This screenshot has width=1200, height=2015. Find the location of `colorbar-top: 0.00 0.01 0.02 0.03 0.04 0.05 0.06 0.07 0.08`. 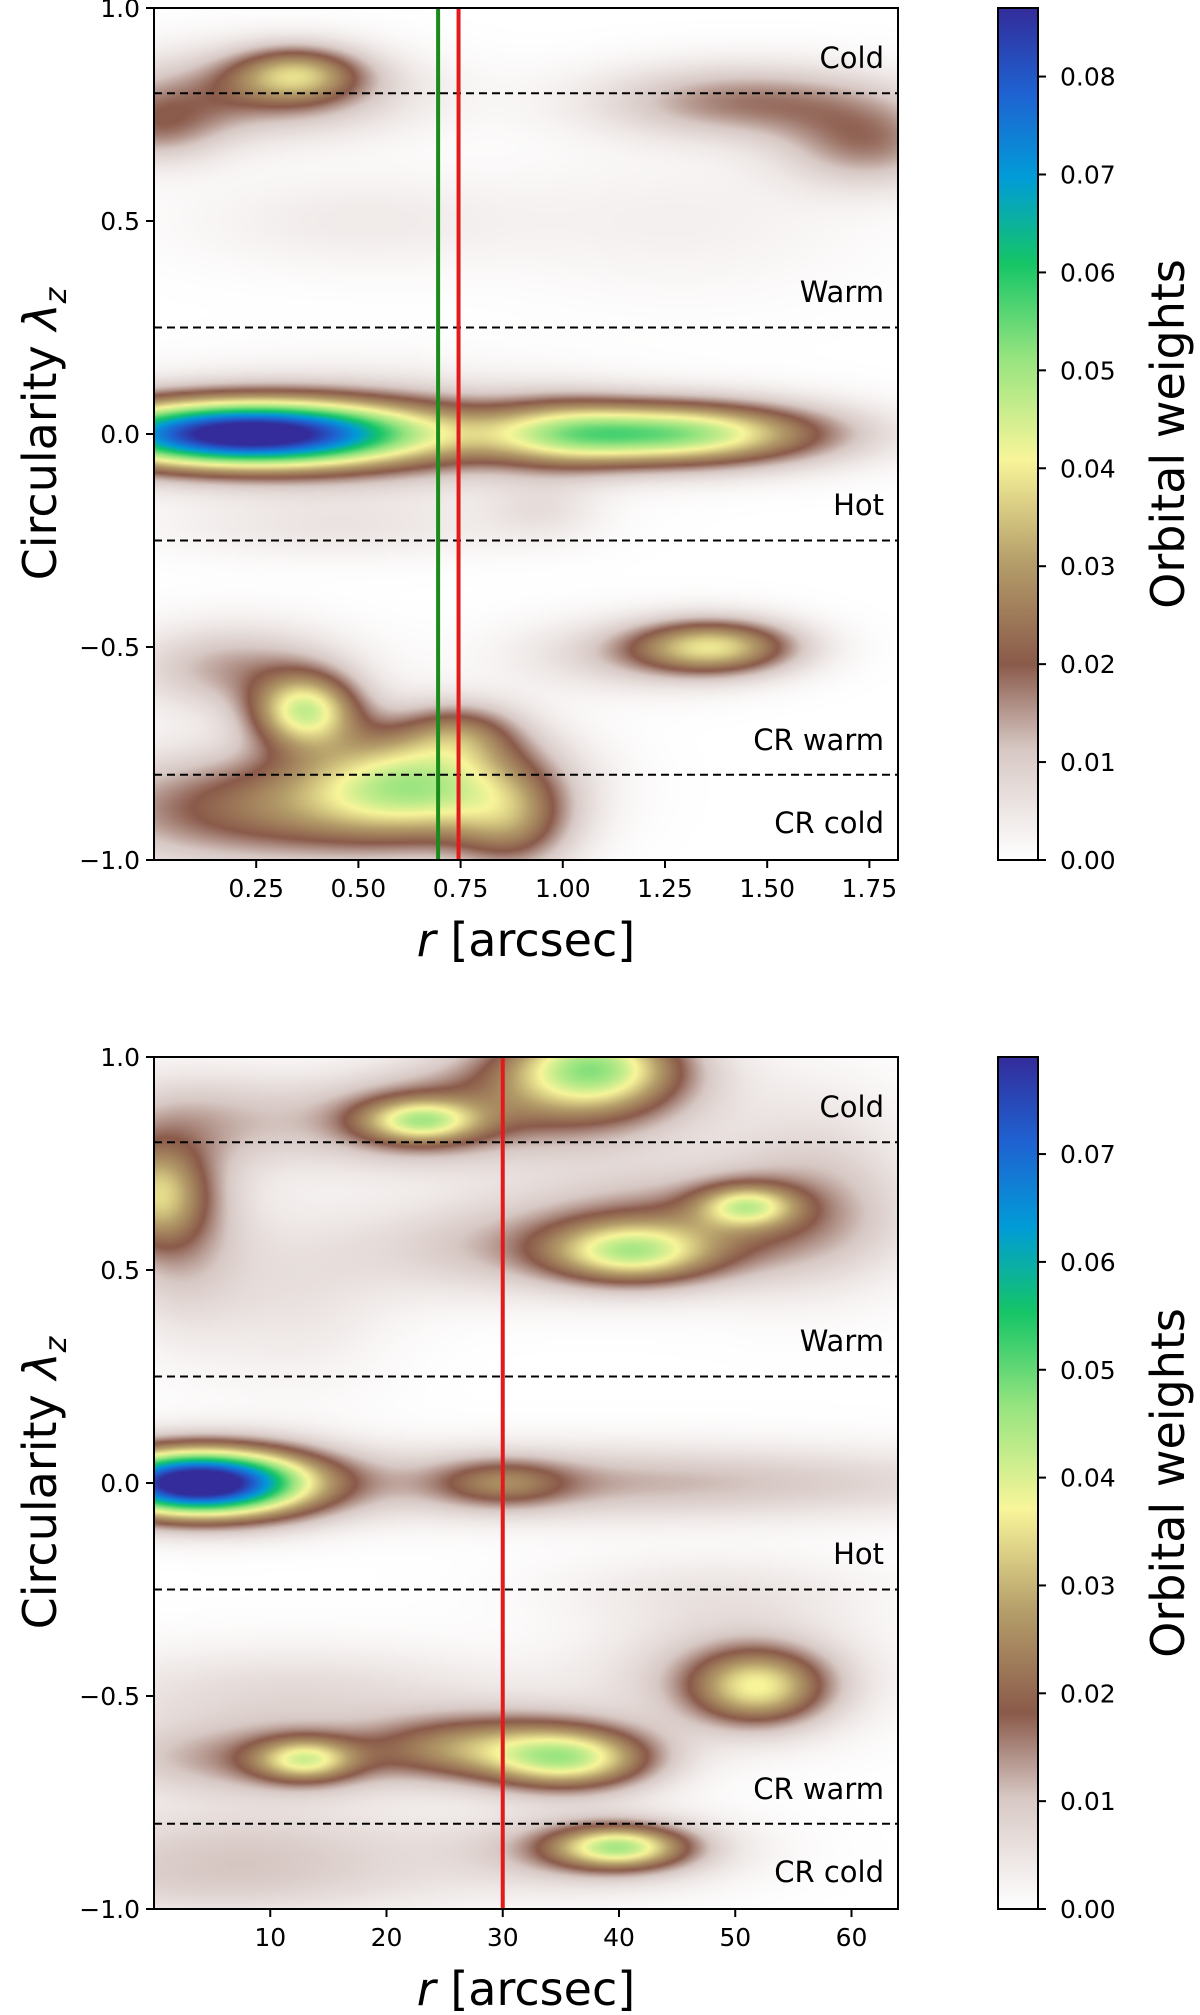

colorbar-top: 0.00 0.01 0.02 0.03 0.04 0.05 0.06 0.07 0.08 is located at coordinates (1056, 441).